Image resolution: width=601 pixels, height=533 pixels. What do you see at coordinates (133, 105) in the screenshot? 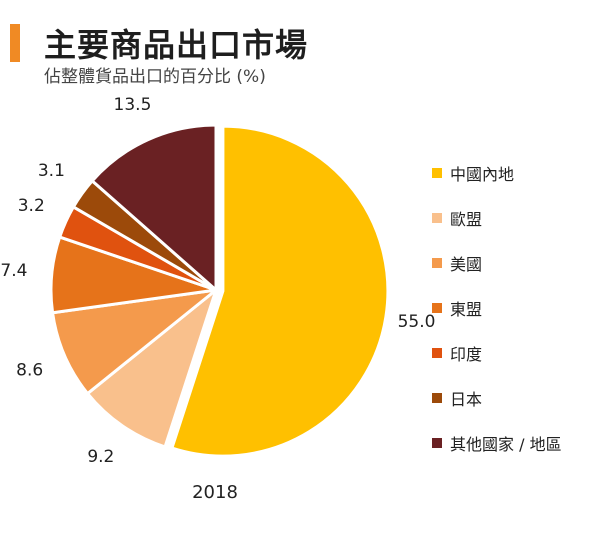
I see `slice-value-label: 13.5` at bounding box center [133, 105].